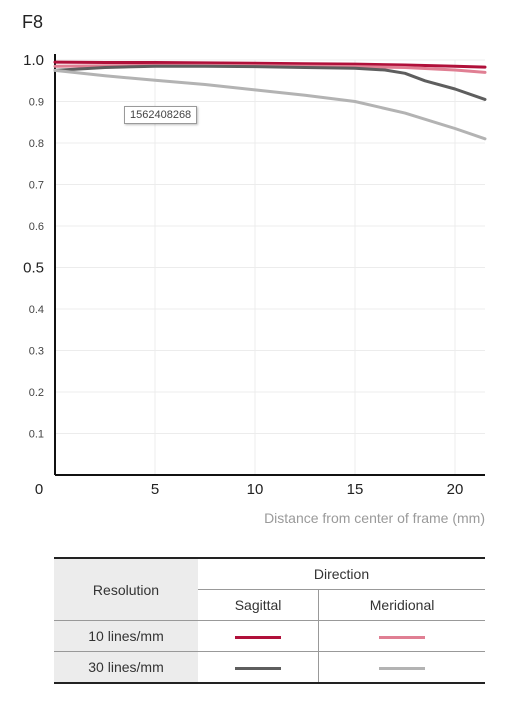  I want to click on y-tick-label: 0.9, so click(36, 103).